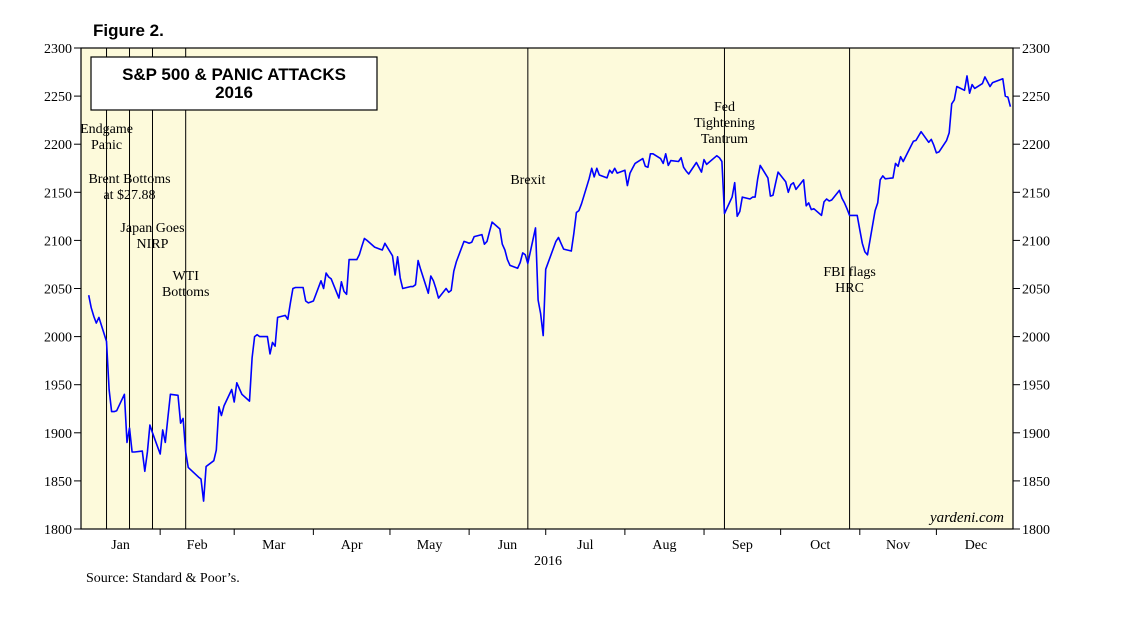 The height and width of the screenshot is (621, 1138). What do you see at coordinates (849, 272) in the screenshot?
I see `annotation-label: FBI flags` at bounding box center [849, 272].